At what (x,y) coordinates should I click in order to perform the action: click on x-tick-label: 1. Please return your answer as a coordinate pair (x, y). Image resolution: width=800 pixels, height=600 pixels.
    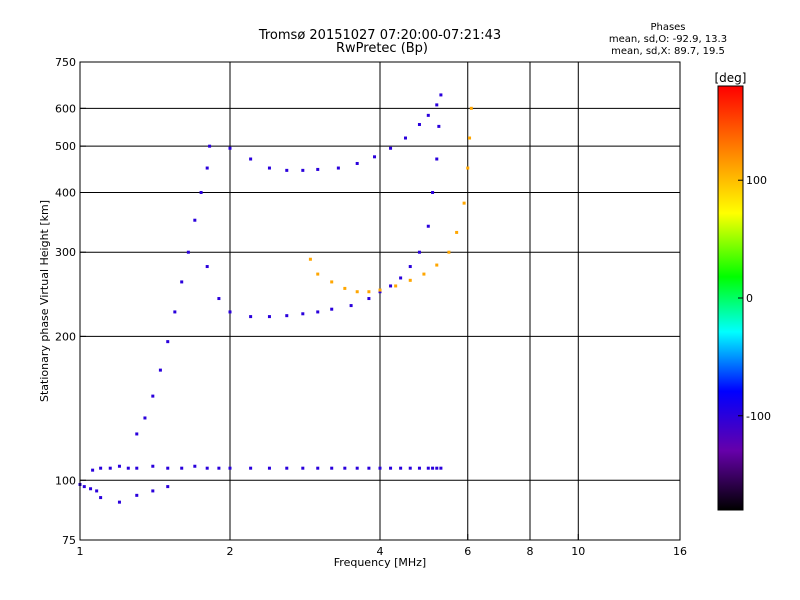
    Looking at the image, I should click on (80, 551).